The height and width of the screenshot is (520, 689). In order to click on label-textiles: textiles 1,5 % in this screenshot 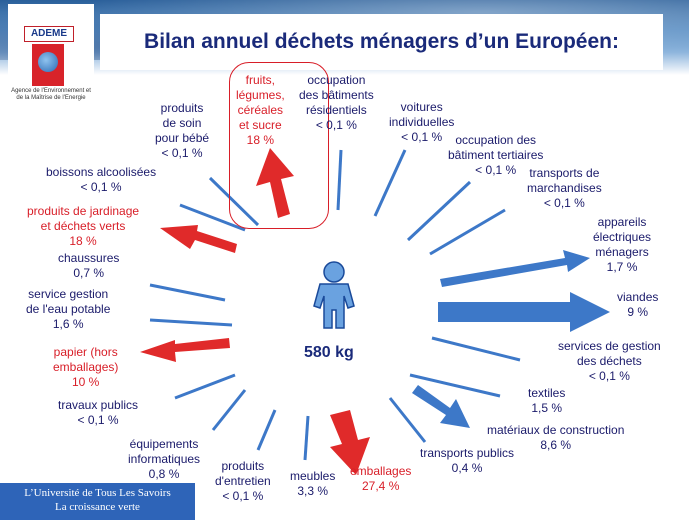, I will do `click(547, 400)`.